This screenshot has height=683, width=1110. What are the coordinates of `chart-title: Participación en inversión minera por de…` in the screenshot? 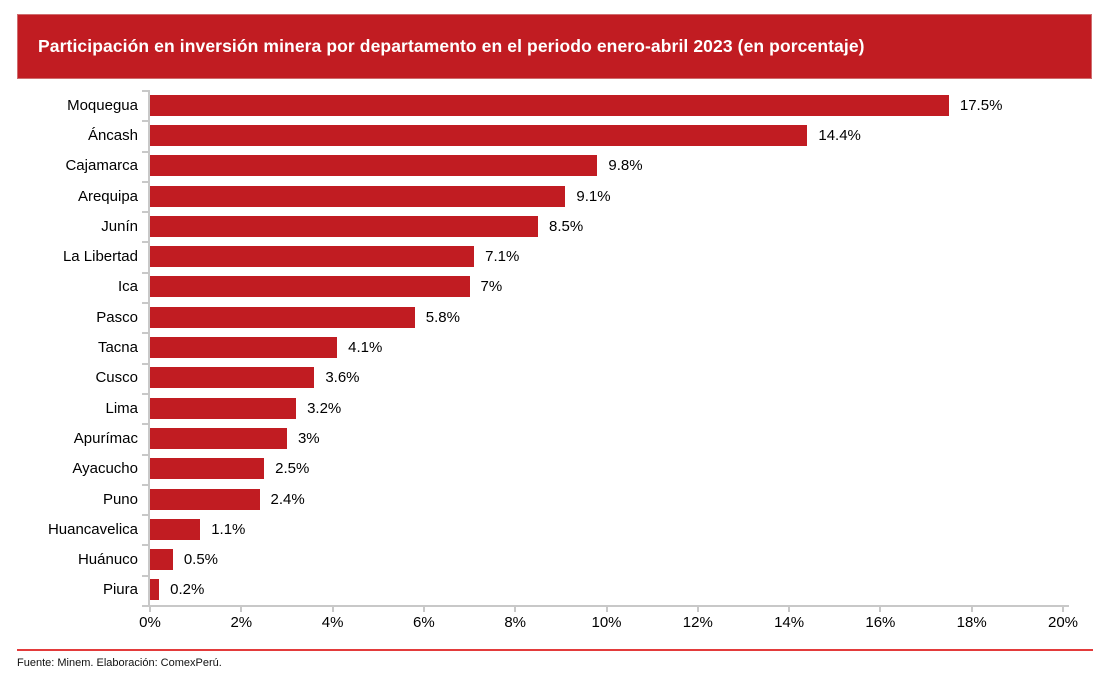 It's located at (451, 46).